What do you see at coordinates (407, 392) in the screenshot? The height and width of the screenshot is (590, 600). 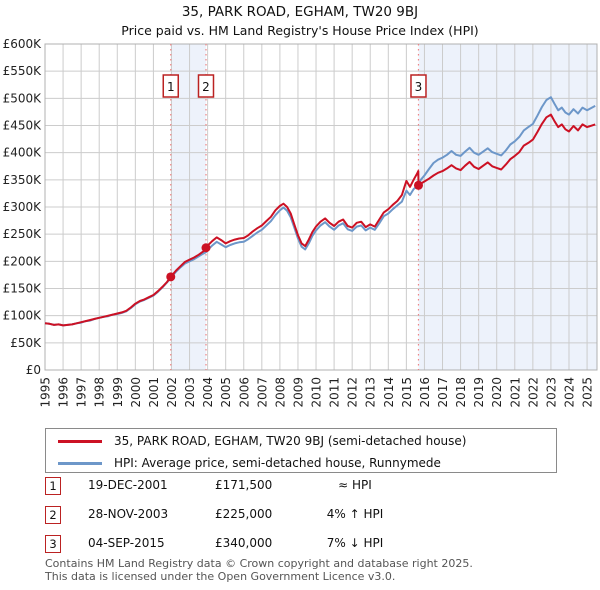 I see `svg-text: 2015` at bounding box center [407, 392].